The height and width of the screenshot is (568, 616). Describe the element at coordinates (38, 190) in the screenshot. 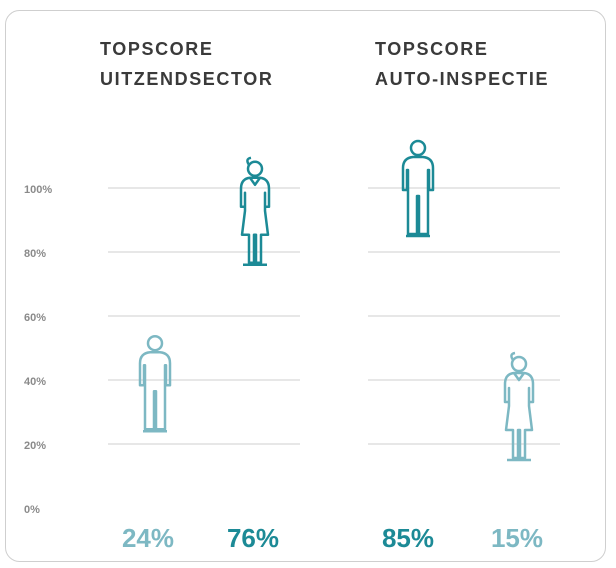

I see `y-tick-label: 100%` at that location.